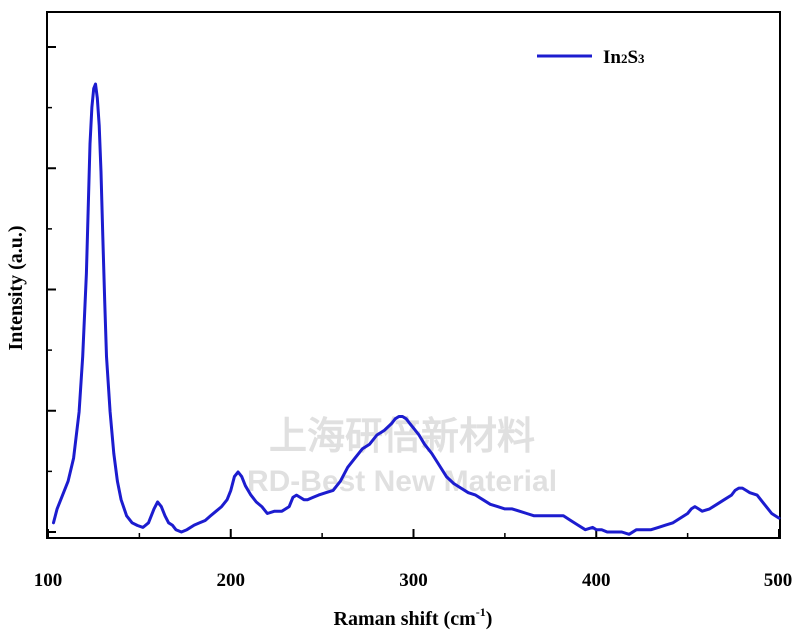 The image size is (800, 634). Describe the element at coordinates (402, 481) in the screenshot. I see `watermark-english: RD-Best New Material` at that location.